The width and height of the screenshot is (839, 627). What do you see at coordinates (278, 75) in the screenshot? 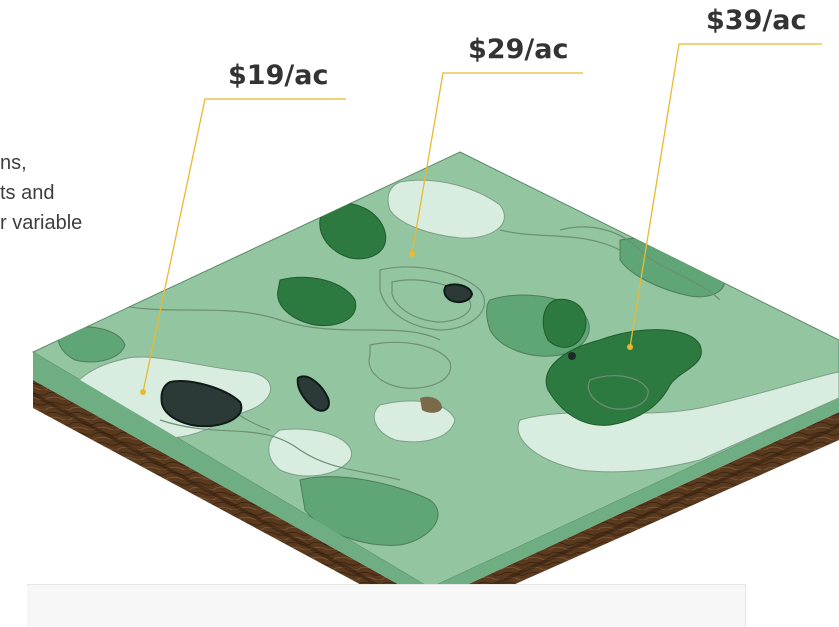
I see `price-label-low: $19/ac` at bounding box center [278, 75].